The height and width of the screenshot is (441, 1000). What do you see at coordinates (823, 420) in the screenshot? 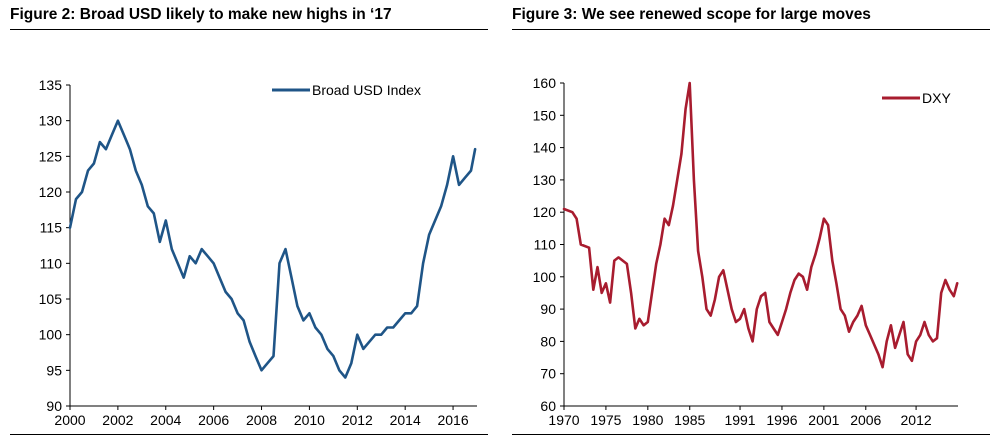
I see `figure-3-x-tick-label: 2001` at bounding box center [823, 420].